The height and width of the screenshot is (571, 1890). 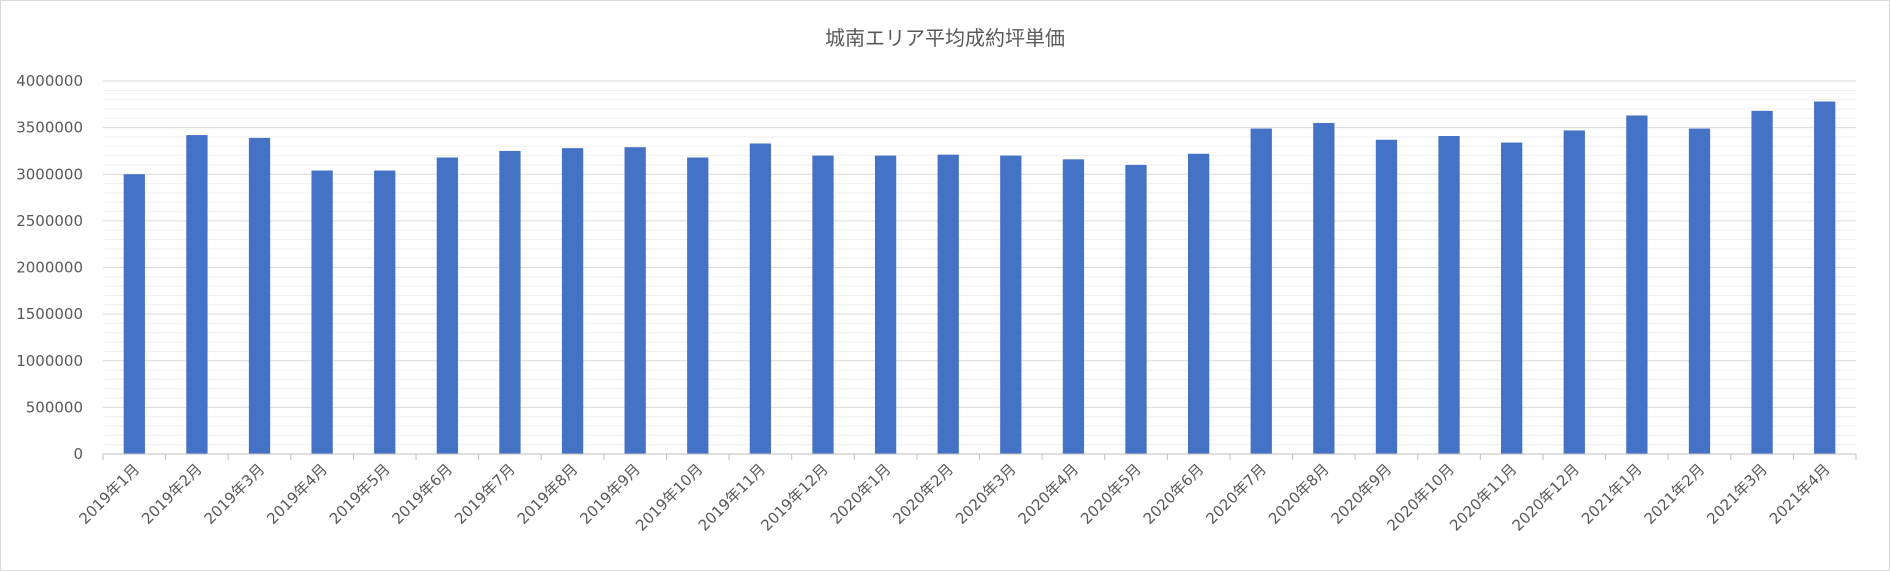 I want to click on x-tick-label: 2020年4月, so click(x=1049, y=494).